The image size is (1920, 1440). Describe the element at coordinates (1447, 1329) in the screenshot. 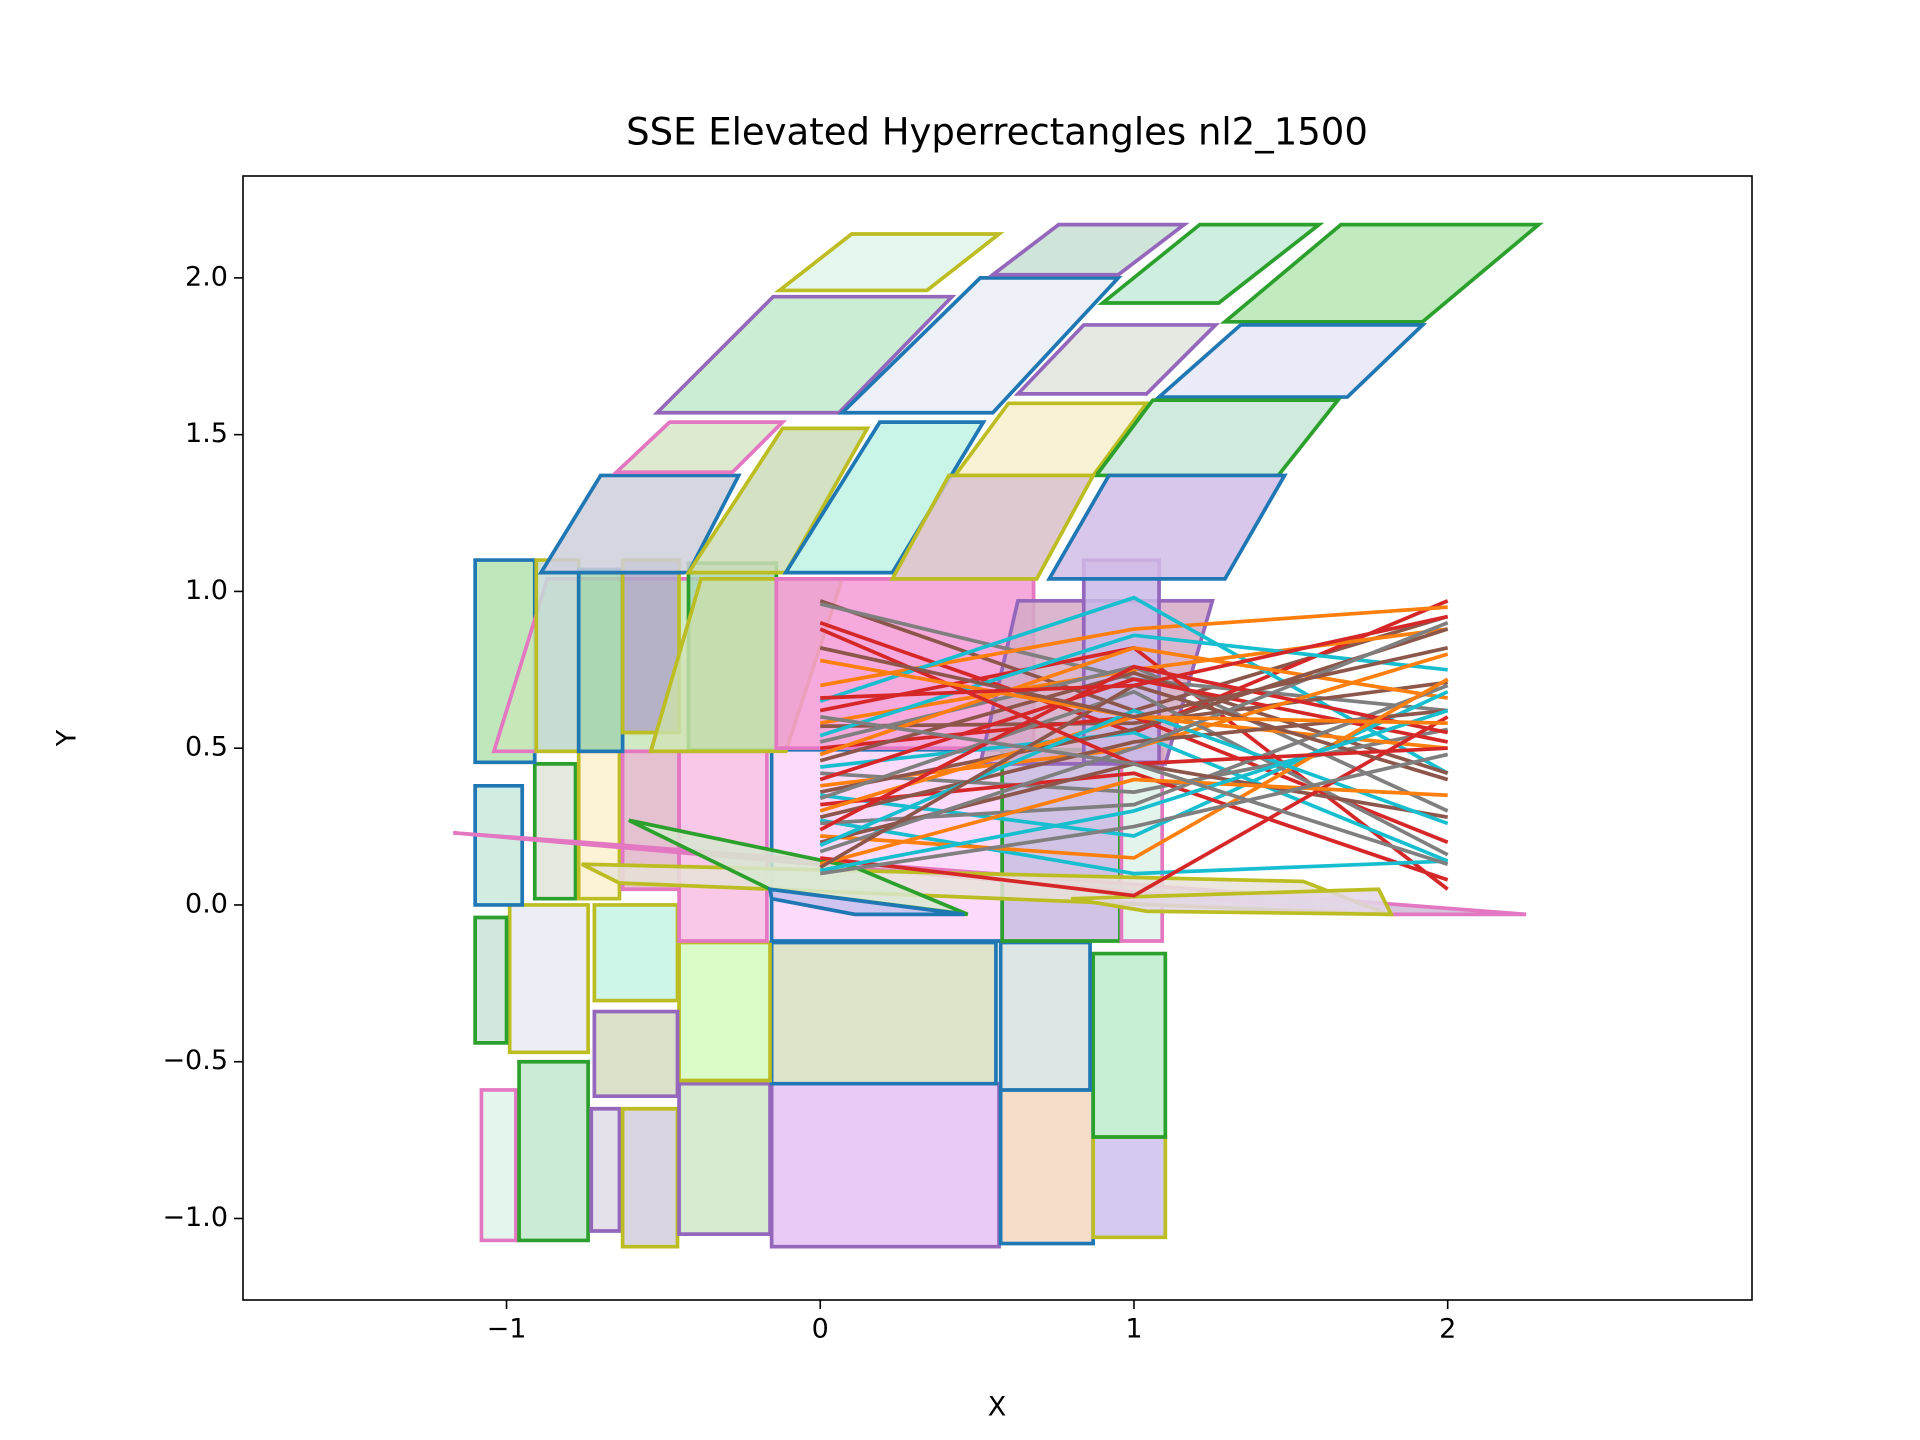

I see `x-tick-label: 2` at that location.